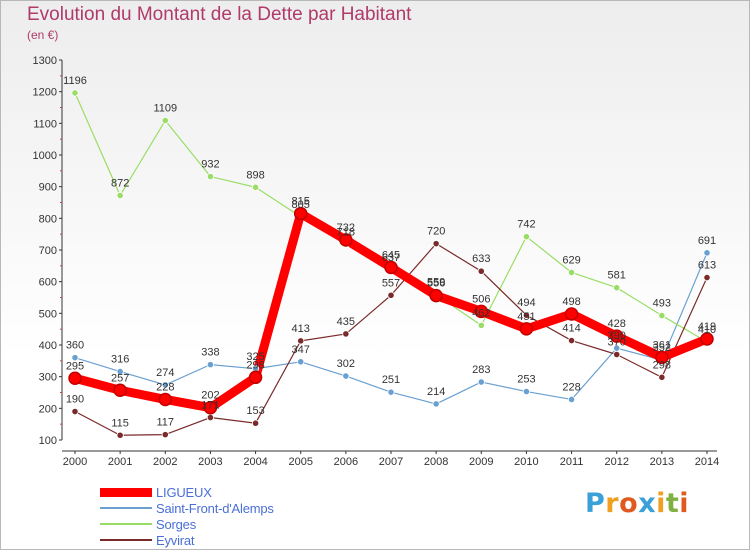  I want to click on data-label: 190, so click(75, 400).